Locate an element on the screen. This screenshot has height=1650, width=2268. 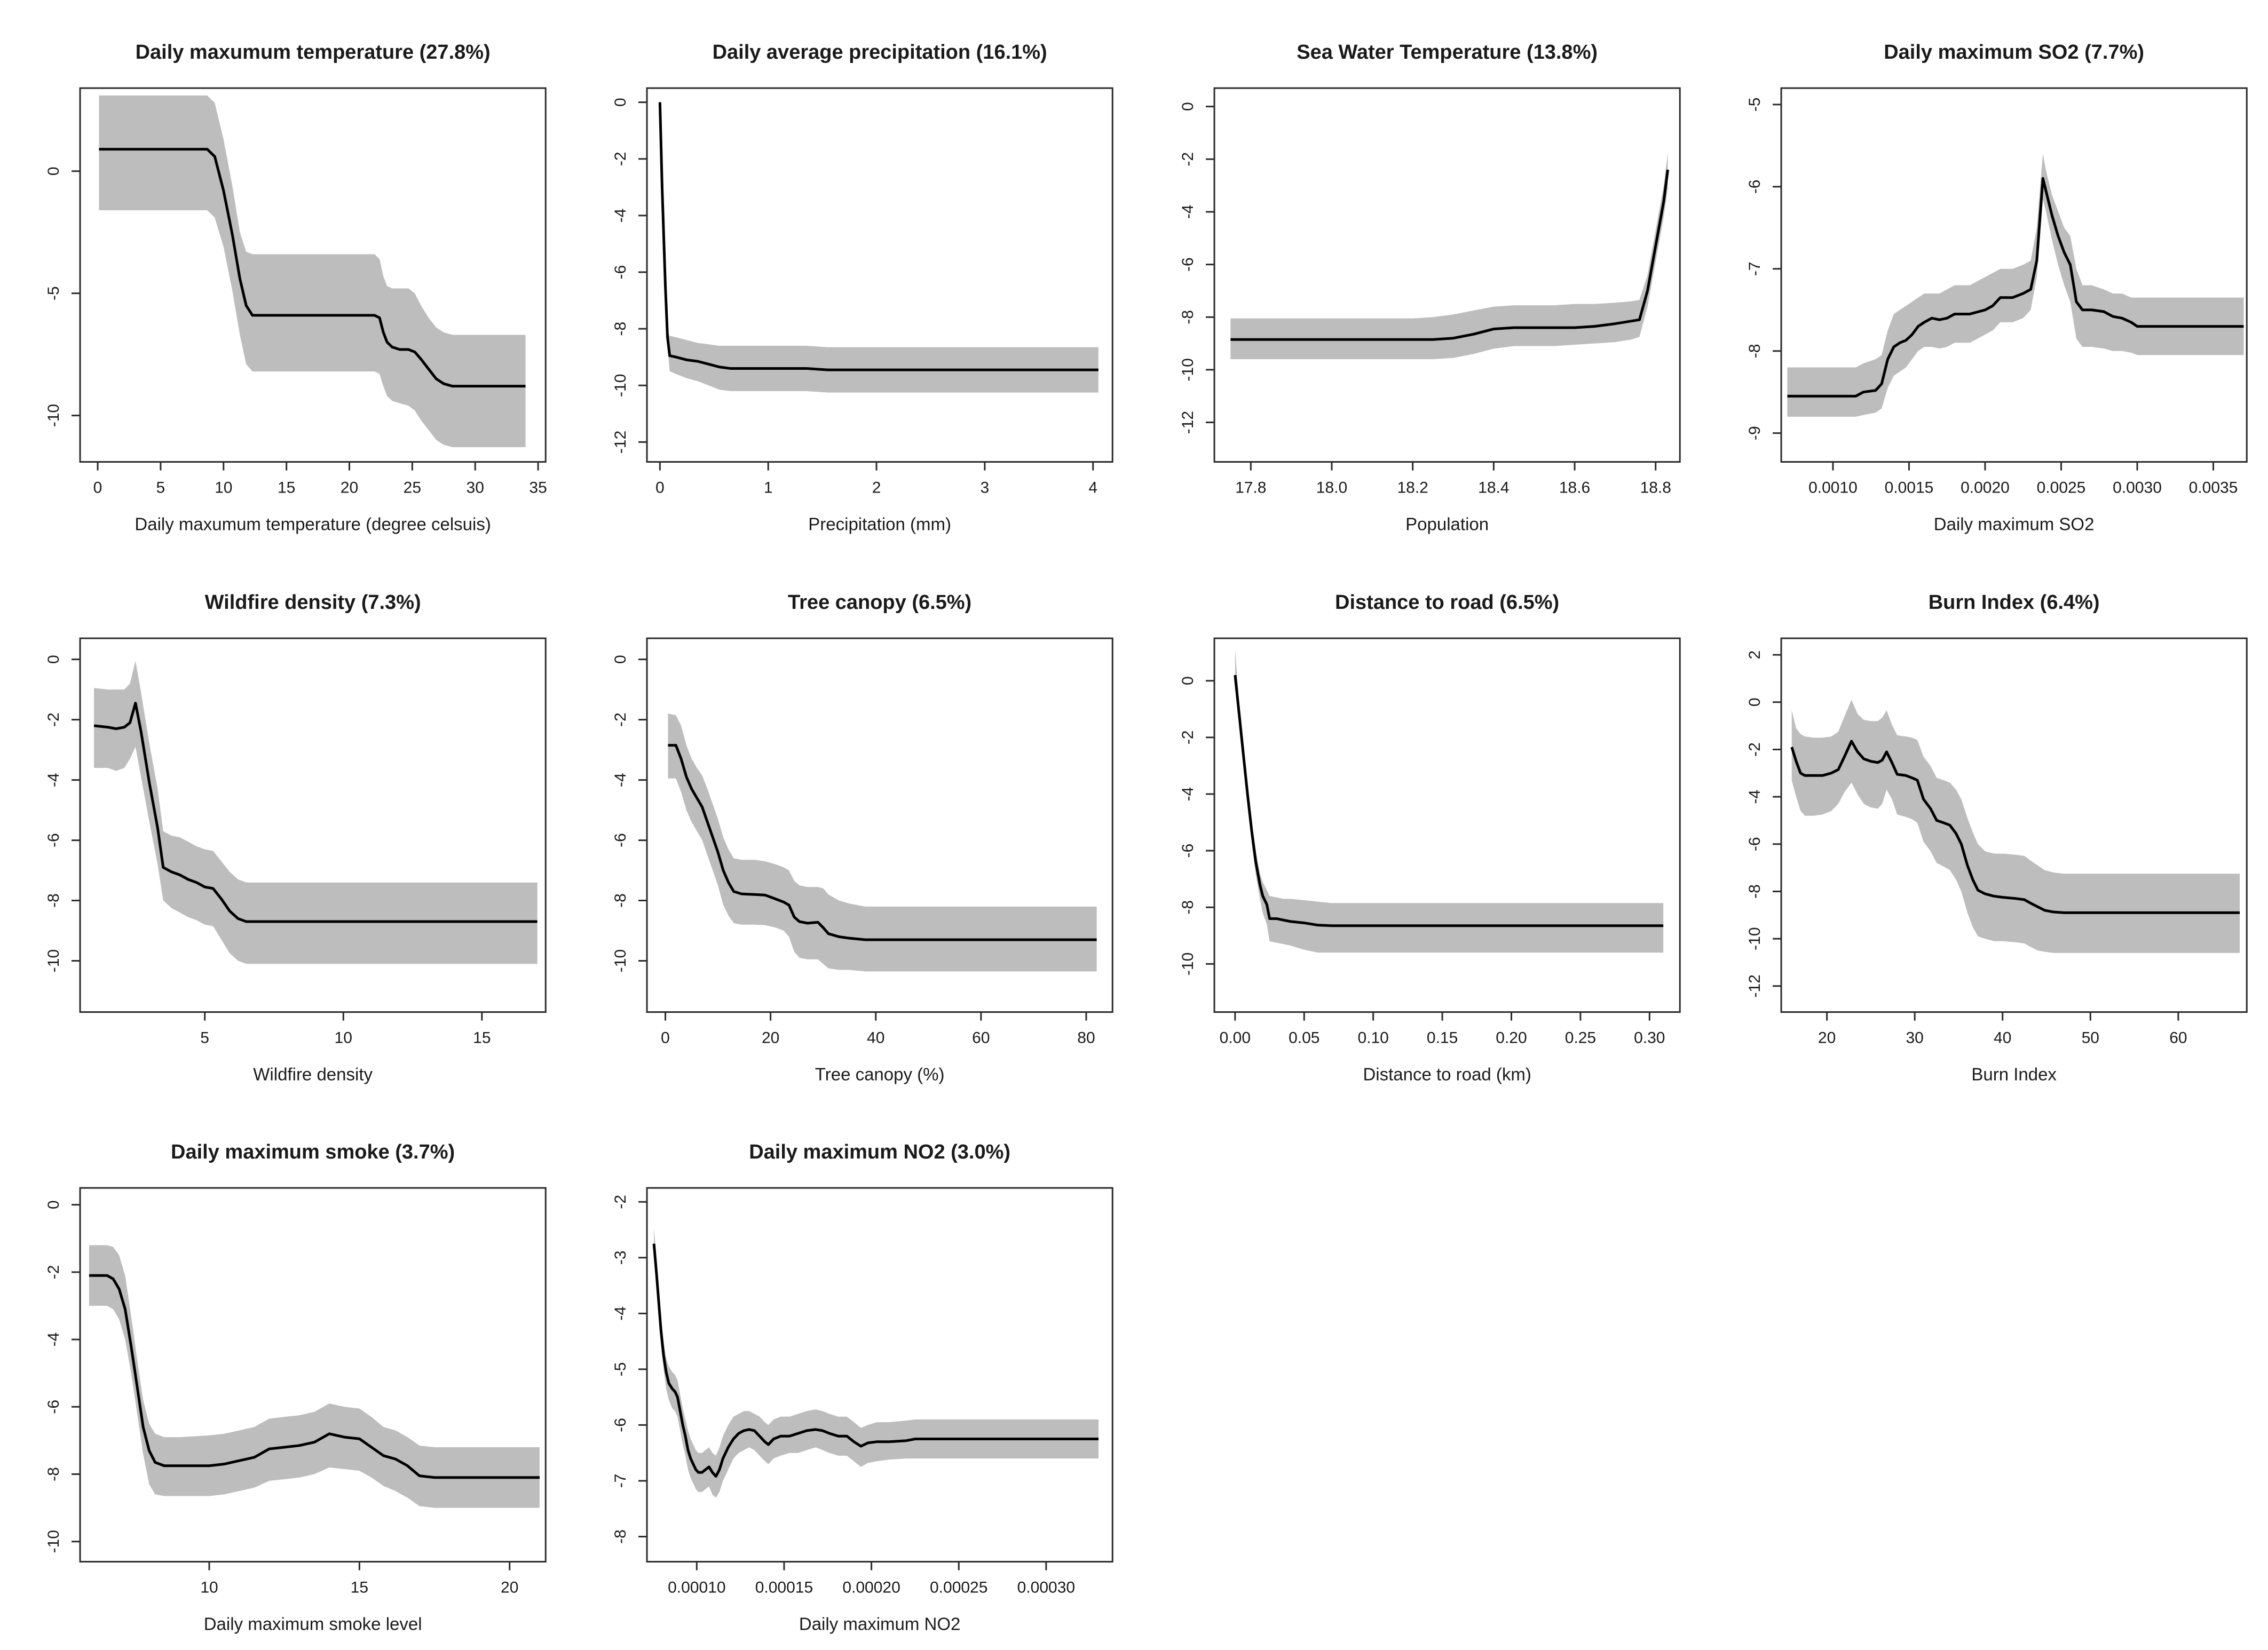
x-tick-label: 0.0020 is located at coordinates (1985, 488).